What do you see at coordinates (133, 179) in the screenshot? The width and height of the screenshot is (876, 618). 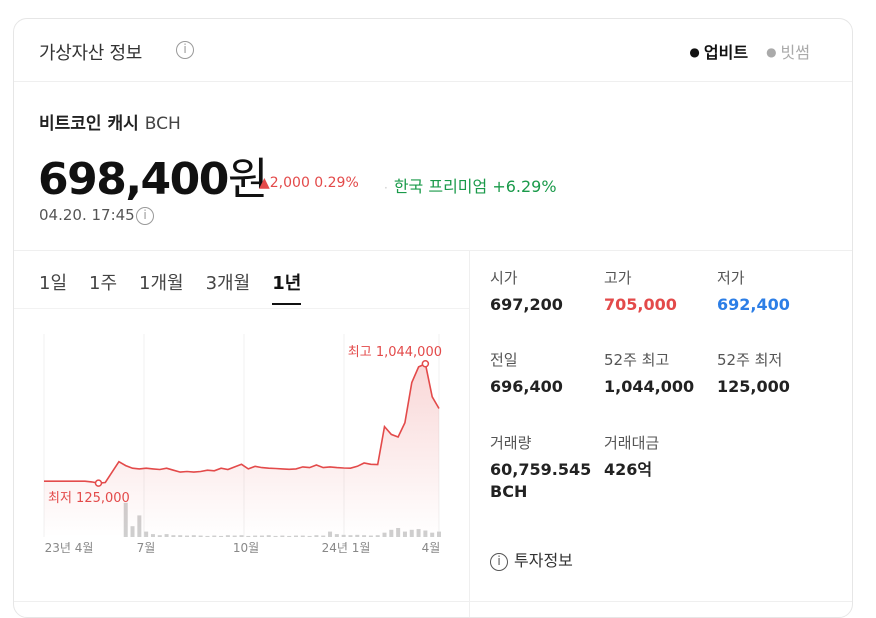 I see `price-value: 698,400` at bounding box center [133, 179].